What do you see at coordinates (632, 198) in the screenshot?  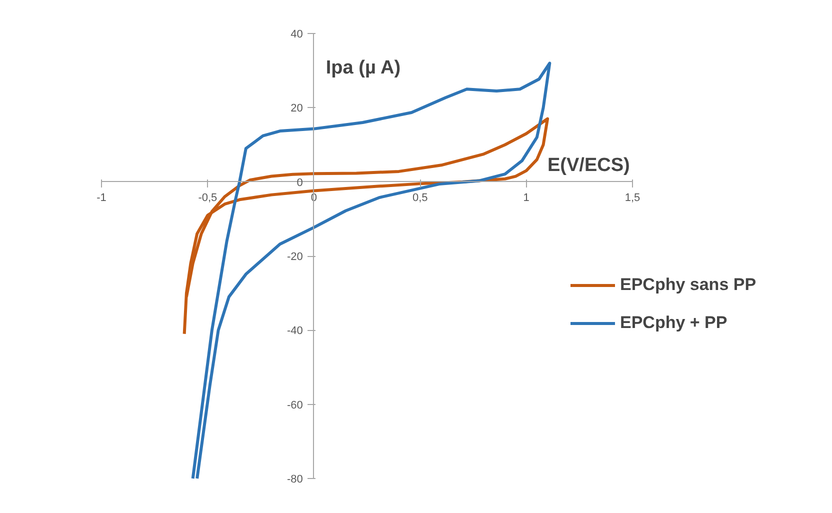 I see `x-tick-label: 1,5` at bounding box center [632, 198].